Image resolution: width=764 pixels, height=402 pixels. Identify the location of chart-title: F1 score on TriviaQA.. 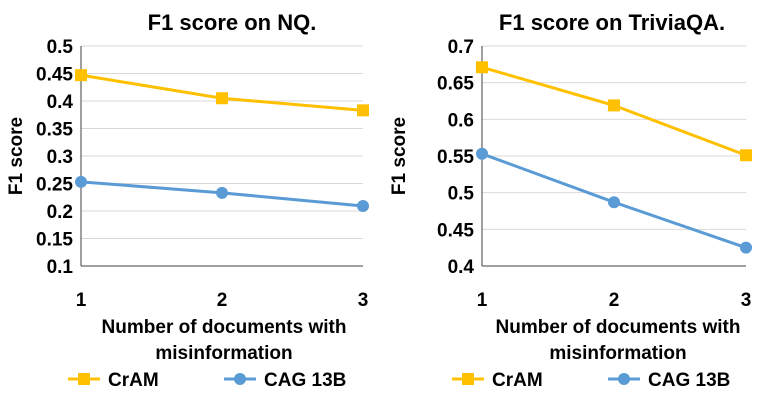
(612, 22).